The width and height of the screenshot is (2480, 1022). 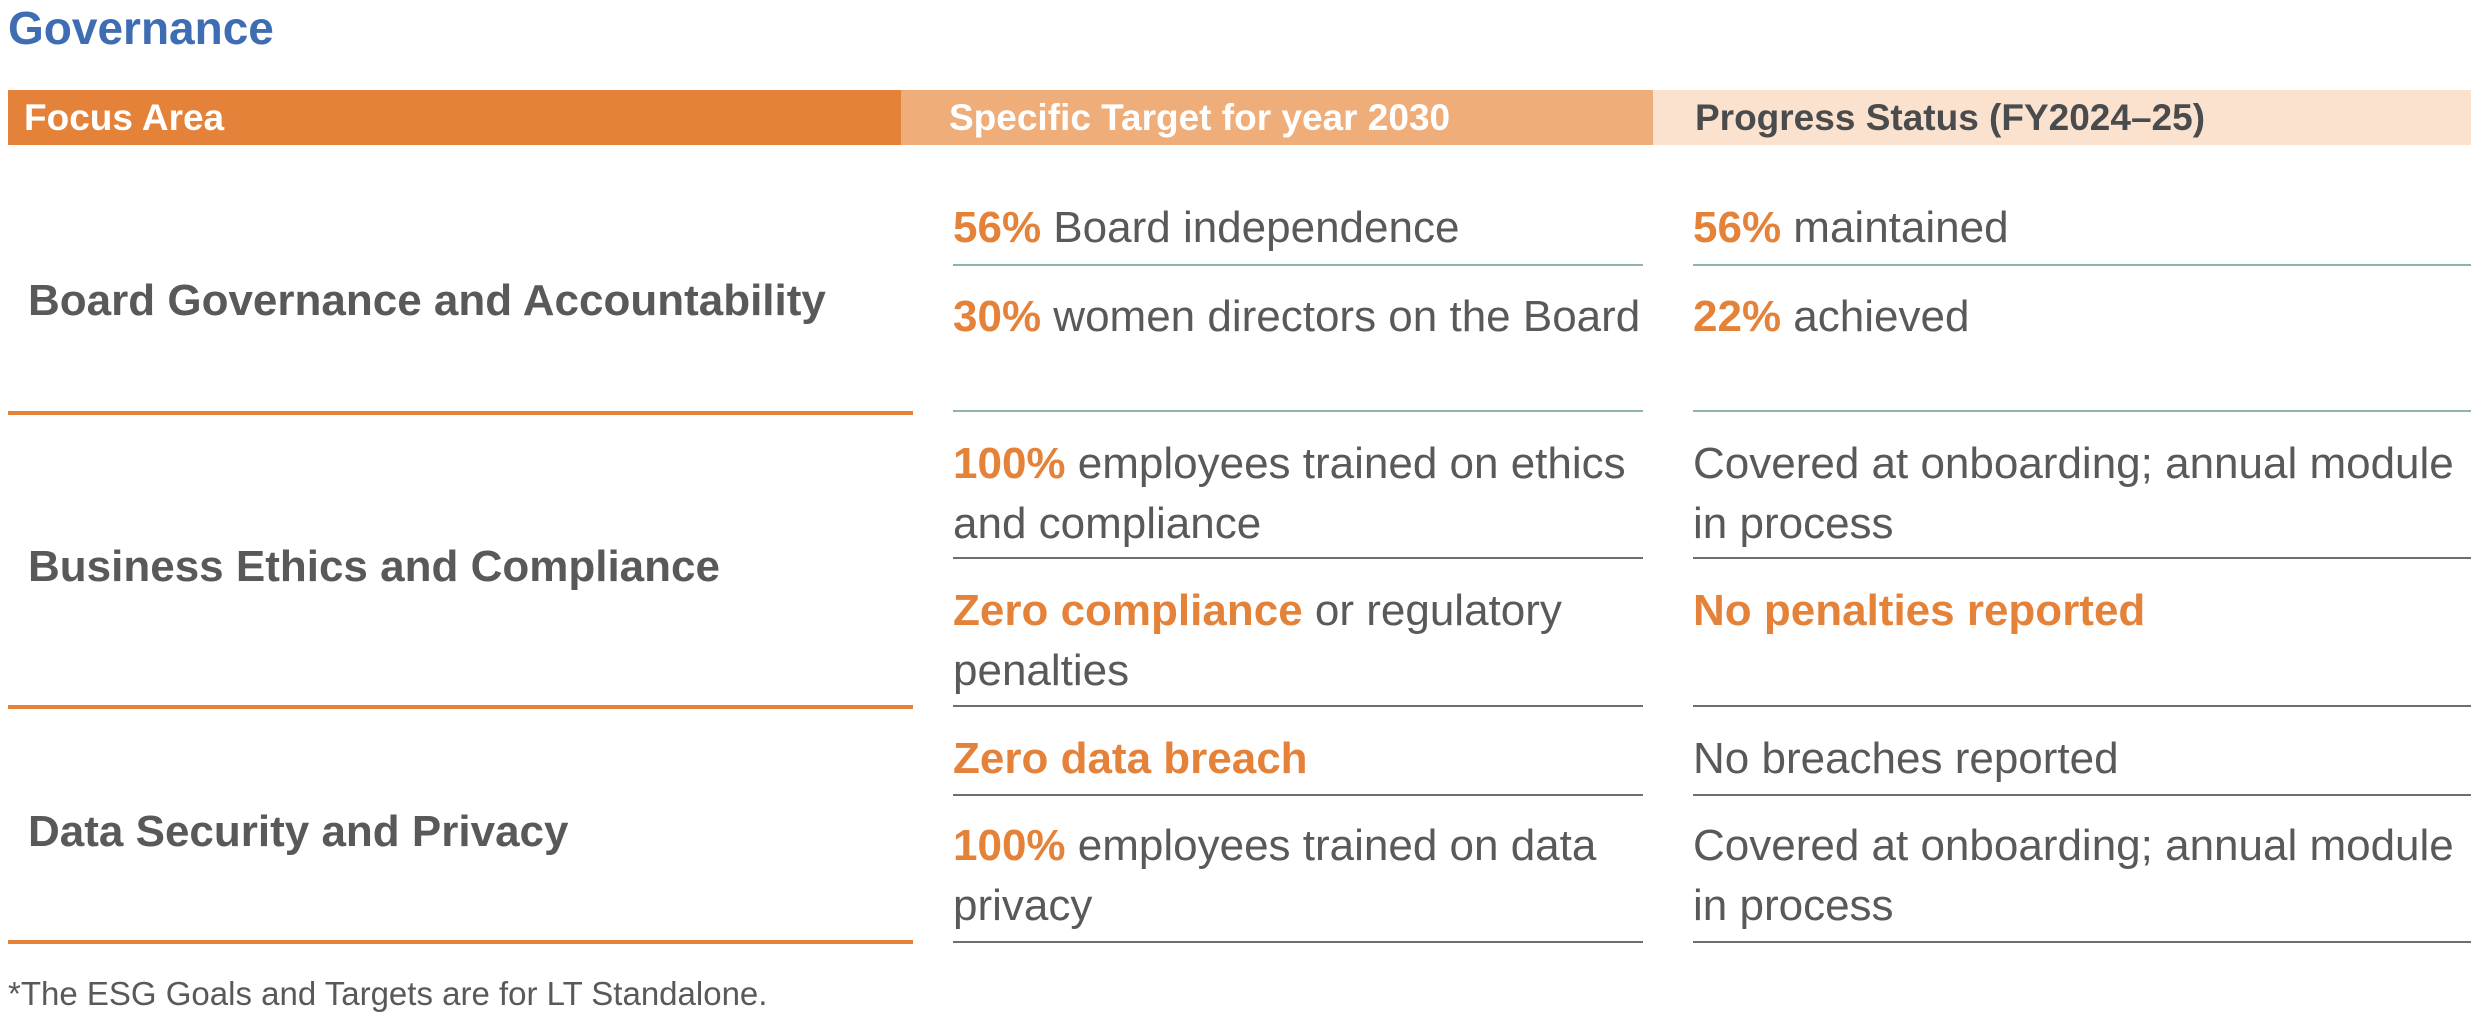 What do you see at coordinates (1128, 610) in the screenshot?
I see `target-highlight: Zero compliance` at bounding box center [1128, 610].